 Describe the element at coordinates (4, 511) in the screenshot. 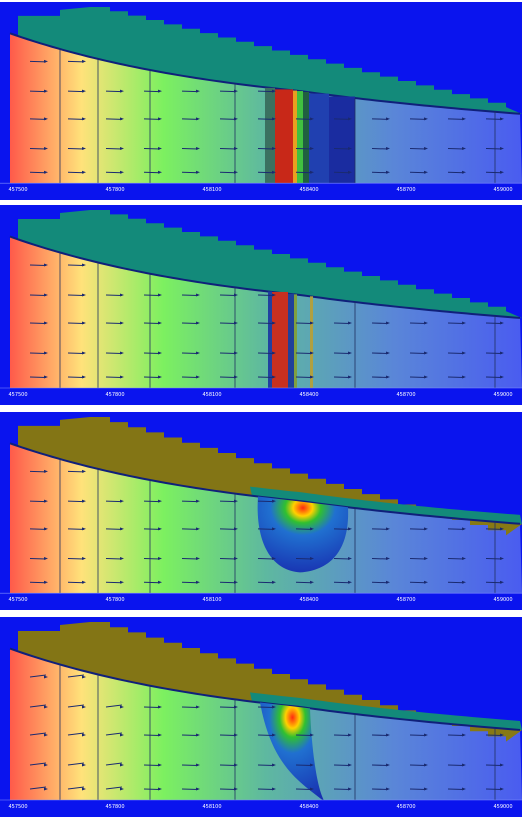

I see `y-axis-strip` at that location.